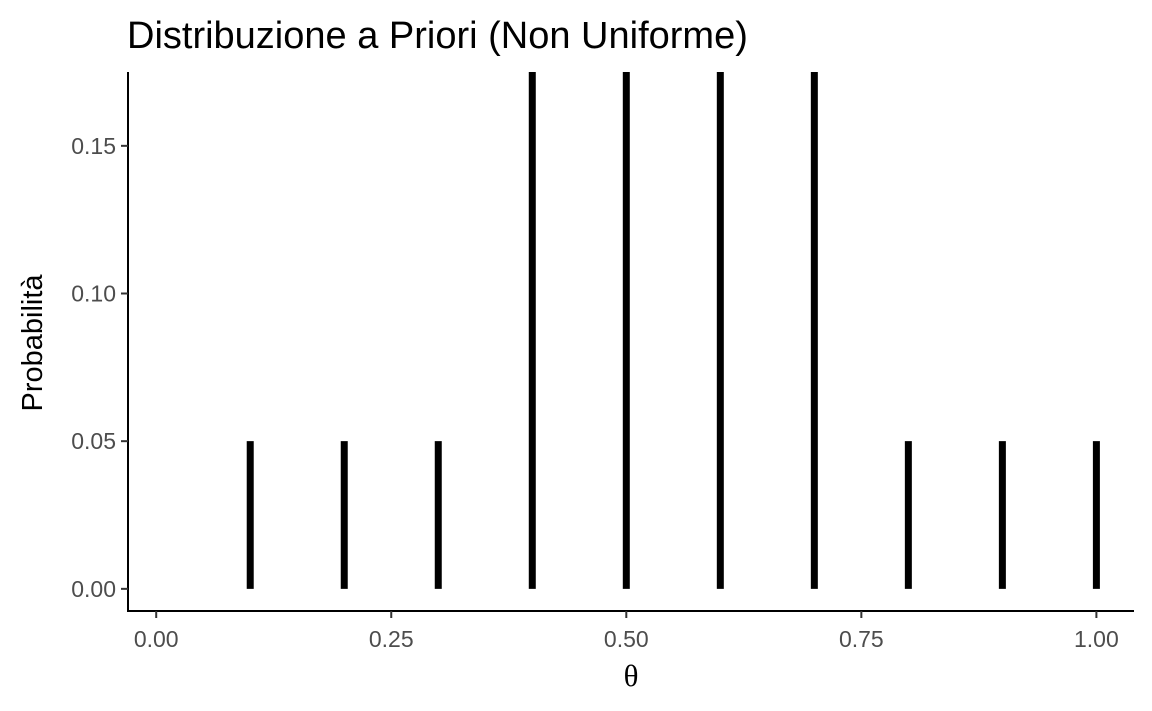 This screenshot has width=1152, height=711. I want to click on x-ticks-group: 0.00 0.25 0.50 0.75 1.00, so click(626, 631).